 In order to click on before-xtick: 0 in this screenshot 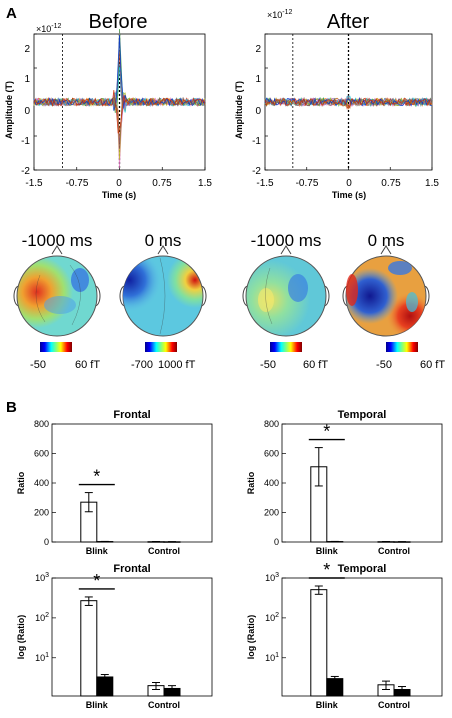, I will do `click(119, 183)`.